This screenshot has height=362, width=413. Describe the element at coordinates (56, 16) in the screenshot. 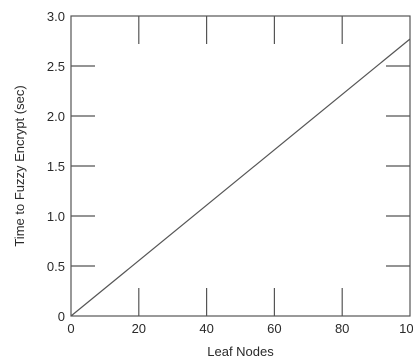

I see `y-tick-label: 3.0` at that location.